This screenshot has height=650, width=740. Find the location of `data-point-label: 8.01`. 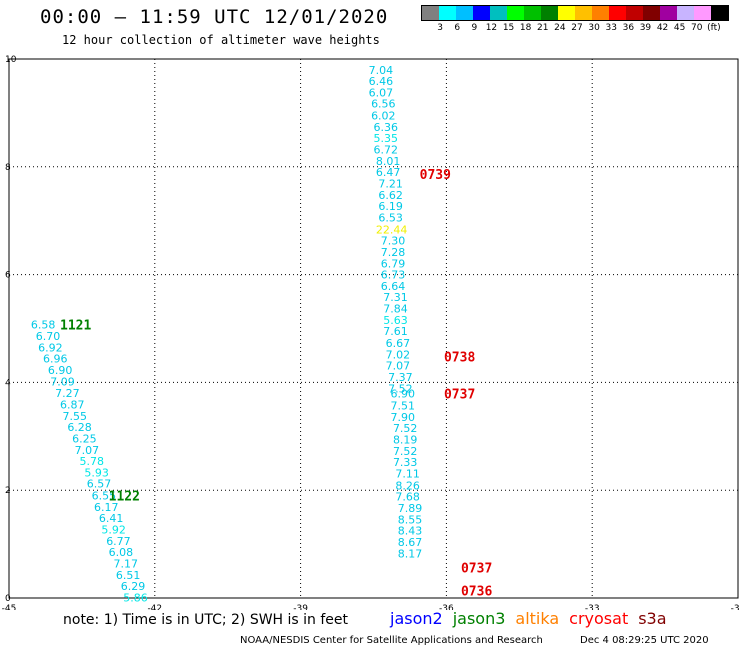

data-point-label: 8.01 is located at coordinates (388, 161).